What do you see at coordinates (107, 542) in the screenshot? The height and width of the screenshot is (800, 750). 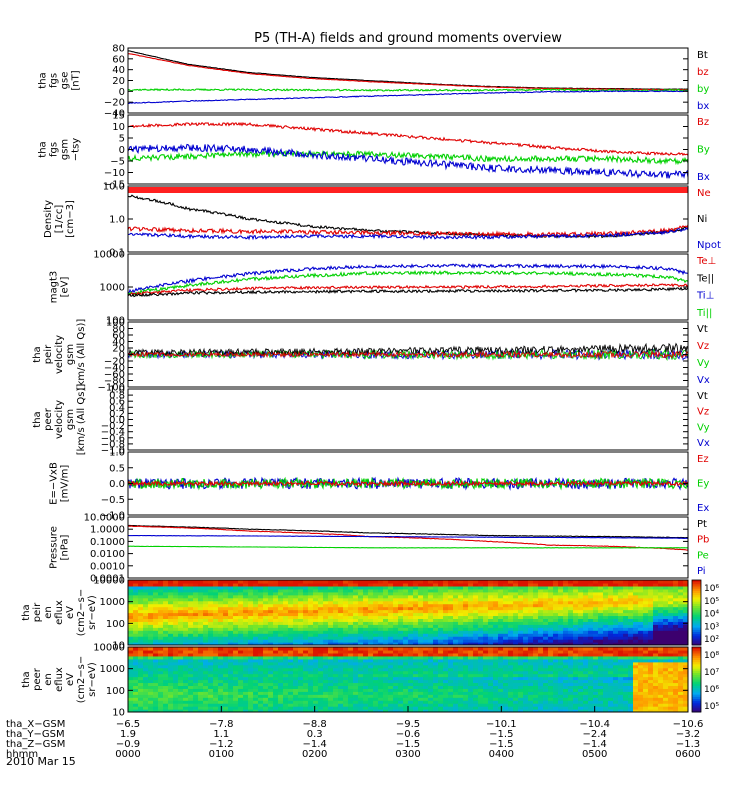 I see `y-tick-label: 0.1000` at bounding box center [107, 542].